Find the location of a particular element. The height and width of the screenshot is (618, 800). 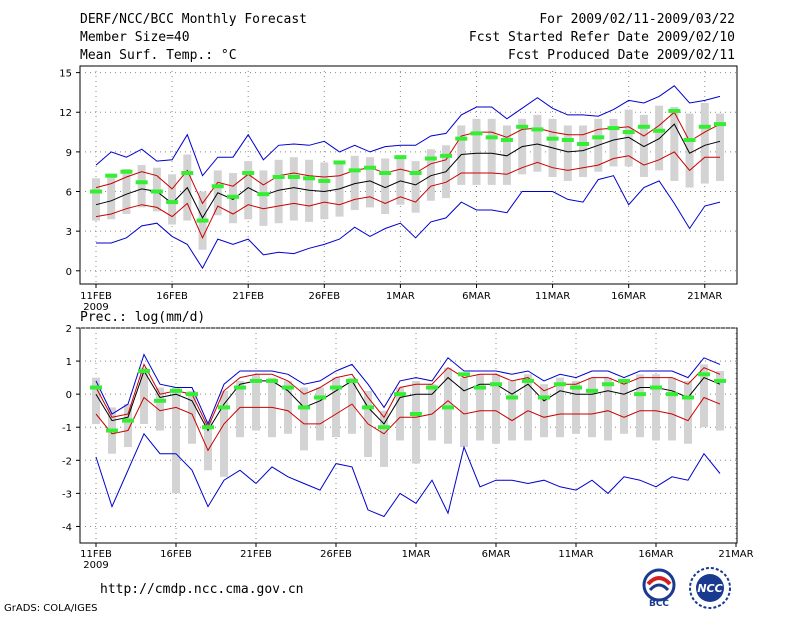

year-label: 2009 is located at coordinates (95, 307).